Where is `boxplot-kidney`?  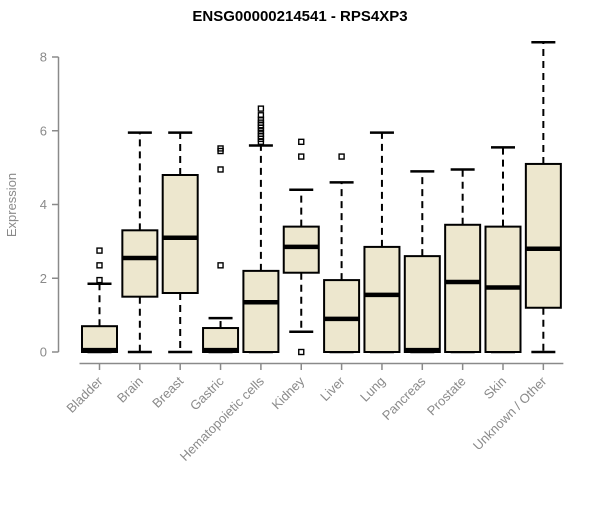
boxplot-kidney is located at coordinates (301, 247).